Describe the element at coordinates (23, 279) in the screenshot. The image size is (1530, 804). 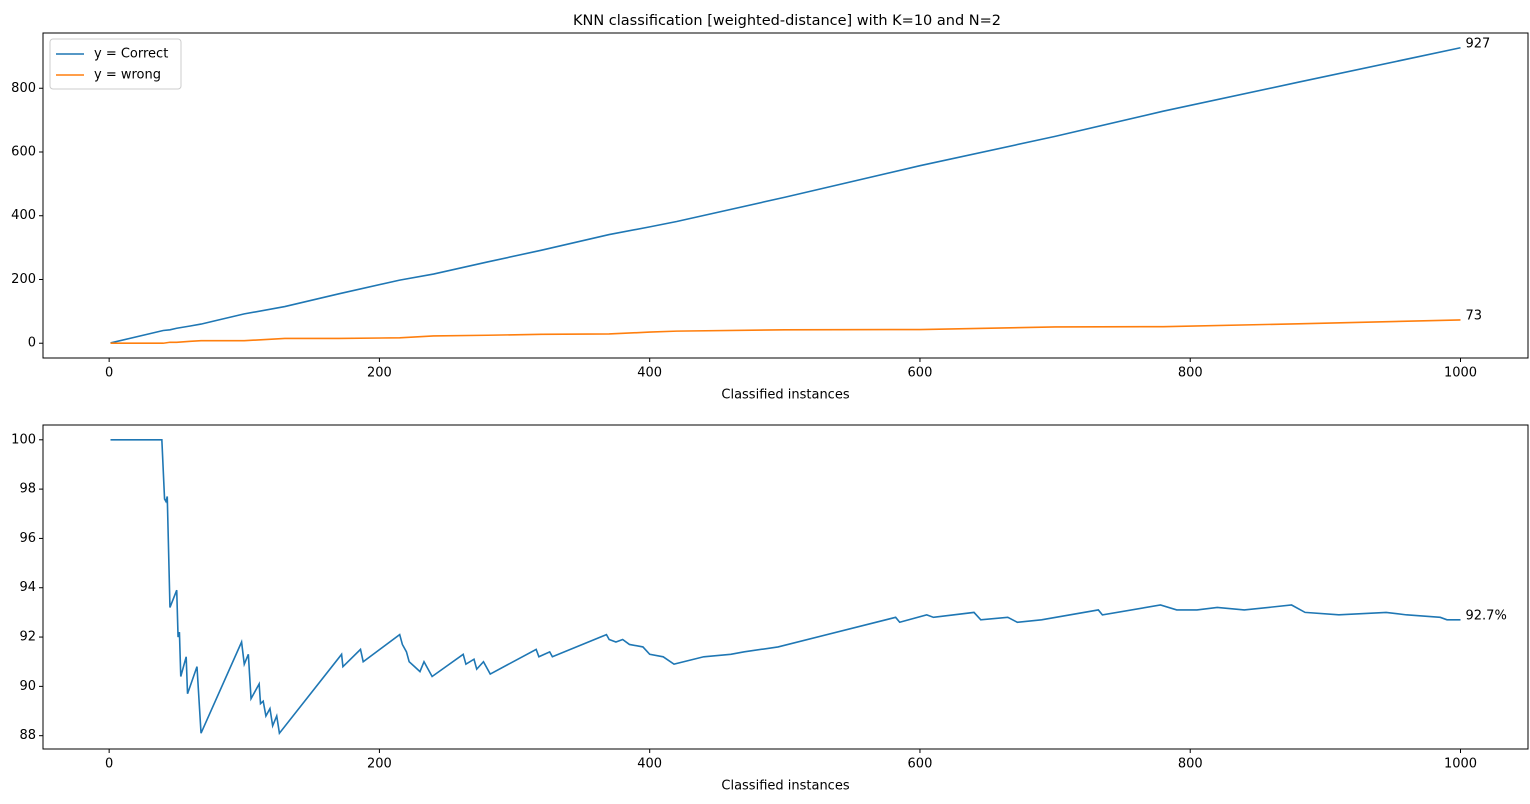
I see `y-tick-label: 200` at that location.